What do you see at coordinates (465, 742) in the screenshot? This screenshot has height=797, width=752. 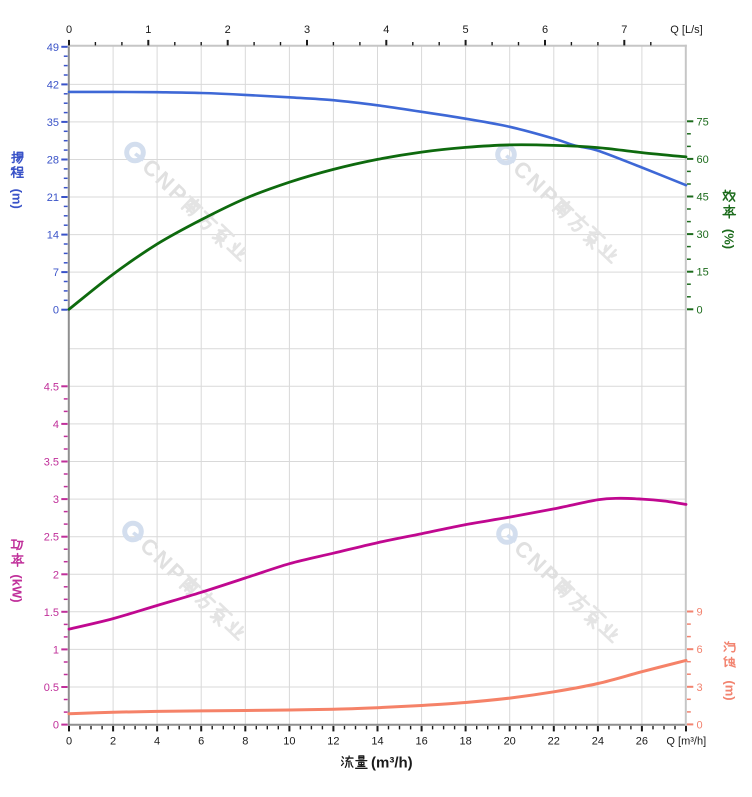 I see `svg-text: 18` at bounding box center [465, 742].